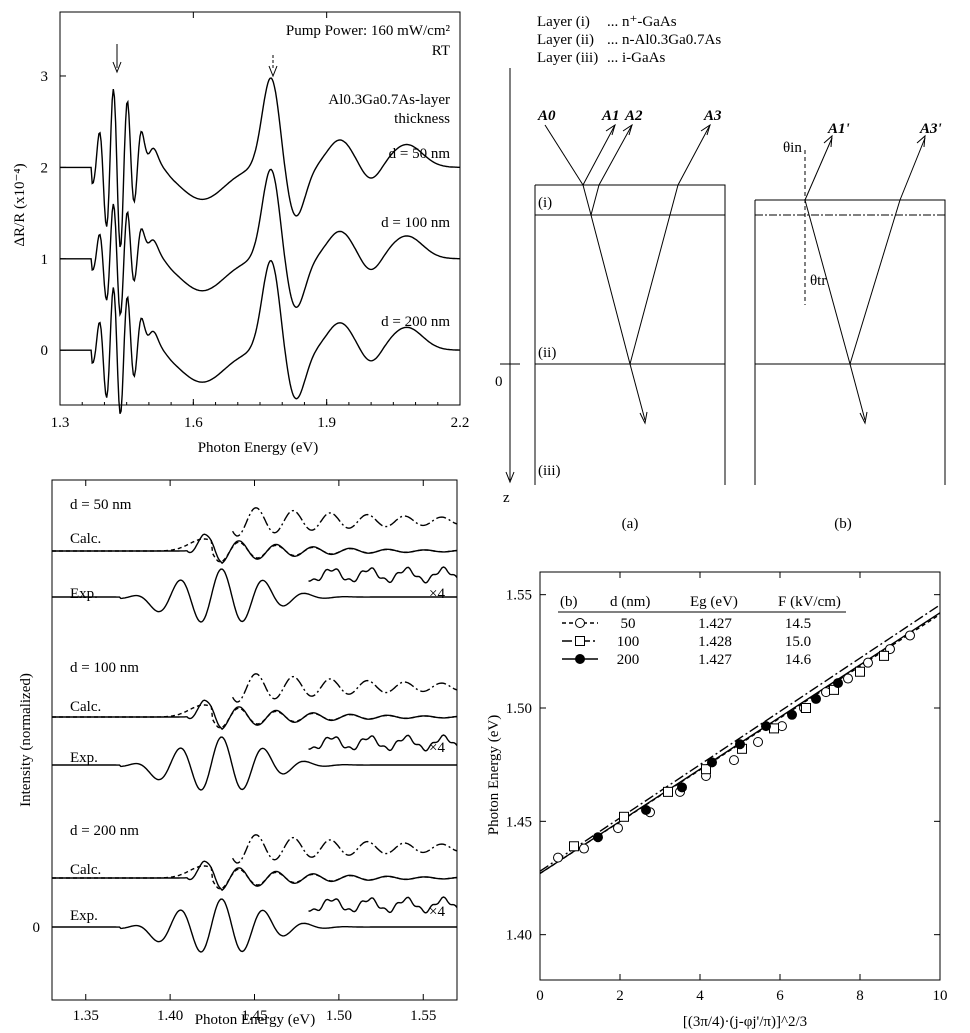 This screenshot has height=1033, width=970. Describe the element at coordinates (37, 928) in the screenshot. I see `intensity-y-tick-0: 0` at that location.